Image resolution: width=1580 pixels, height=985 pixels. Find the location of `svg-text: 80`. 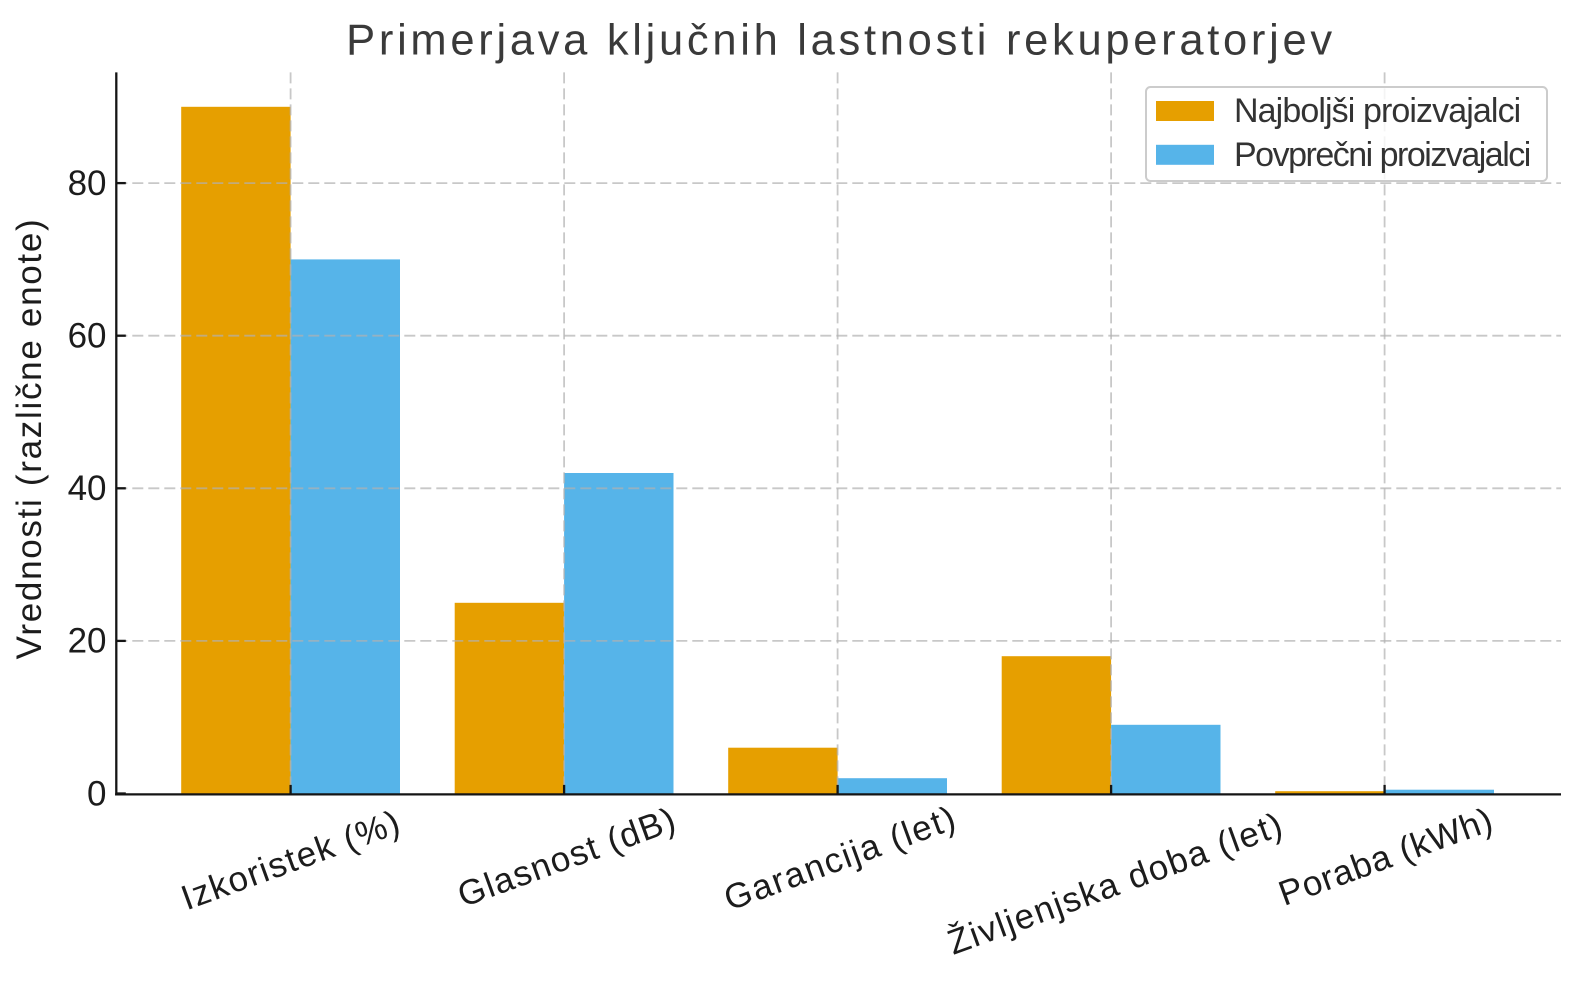

svg-text: 80 is located at coordinates (87, 183).